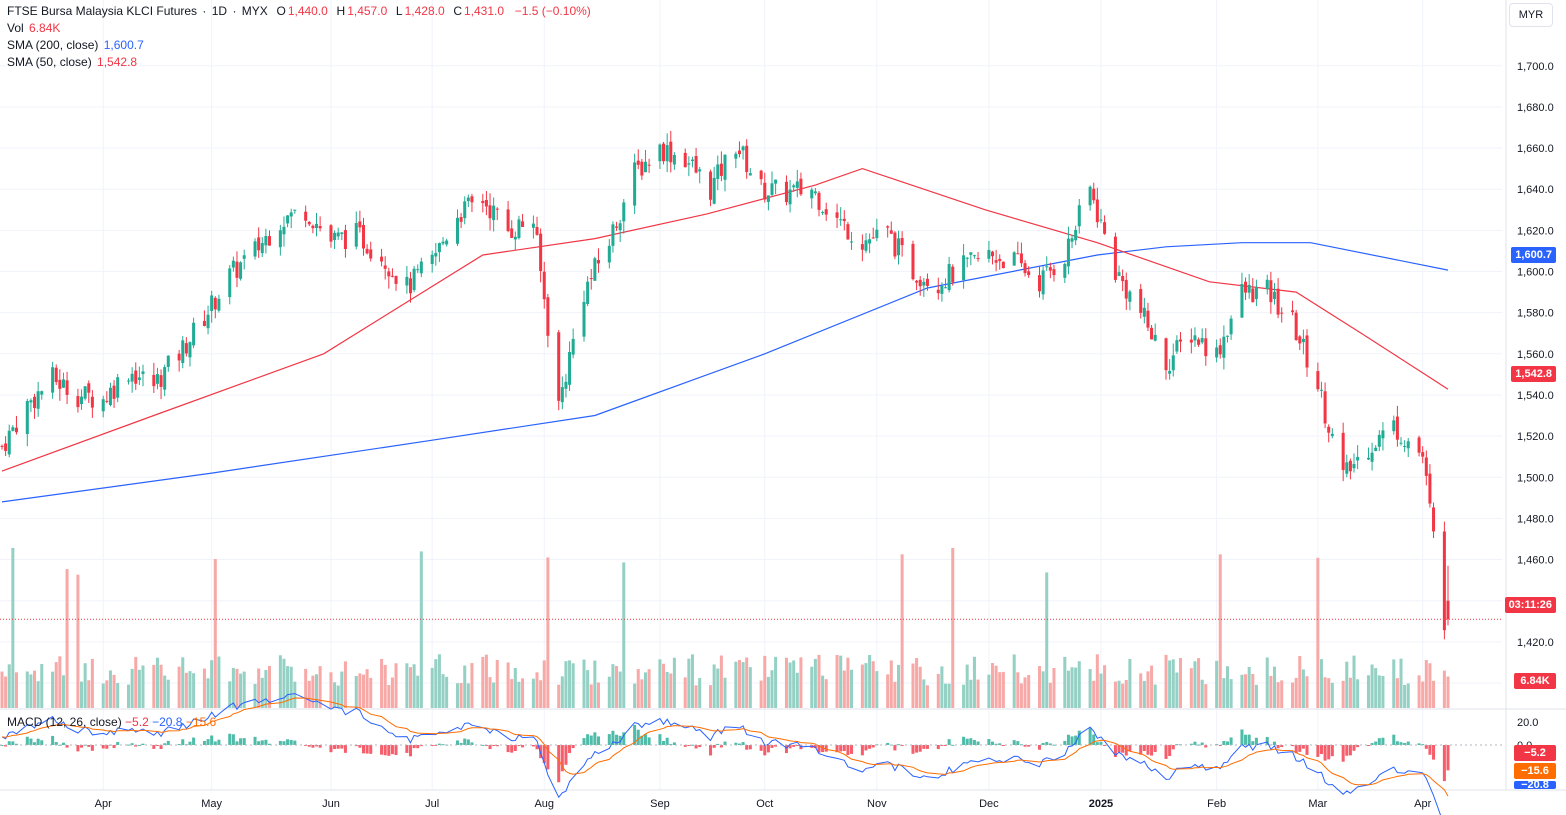  I want to click on volume-legend: Vol 6.84K, so click(34, 28).